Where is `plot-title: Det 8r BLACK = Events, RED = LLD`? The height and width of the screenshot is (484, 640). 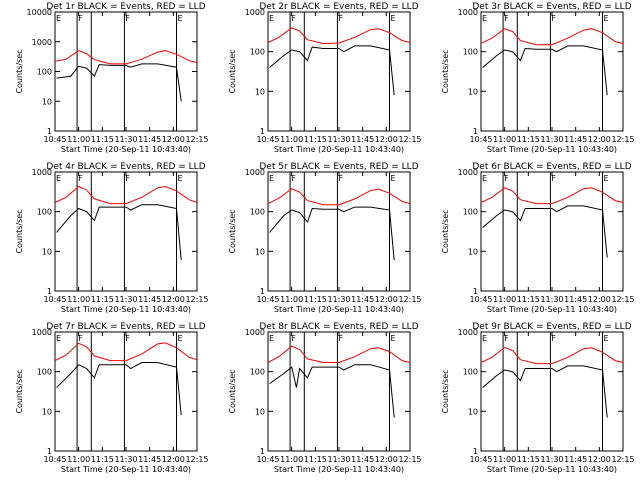
plot-title: Det 8r BLACK = Events, RED = LLD is located at coordinates (338, 327).